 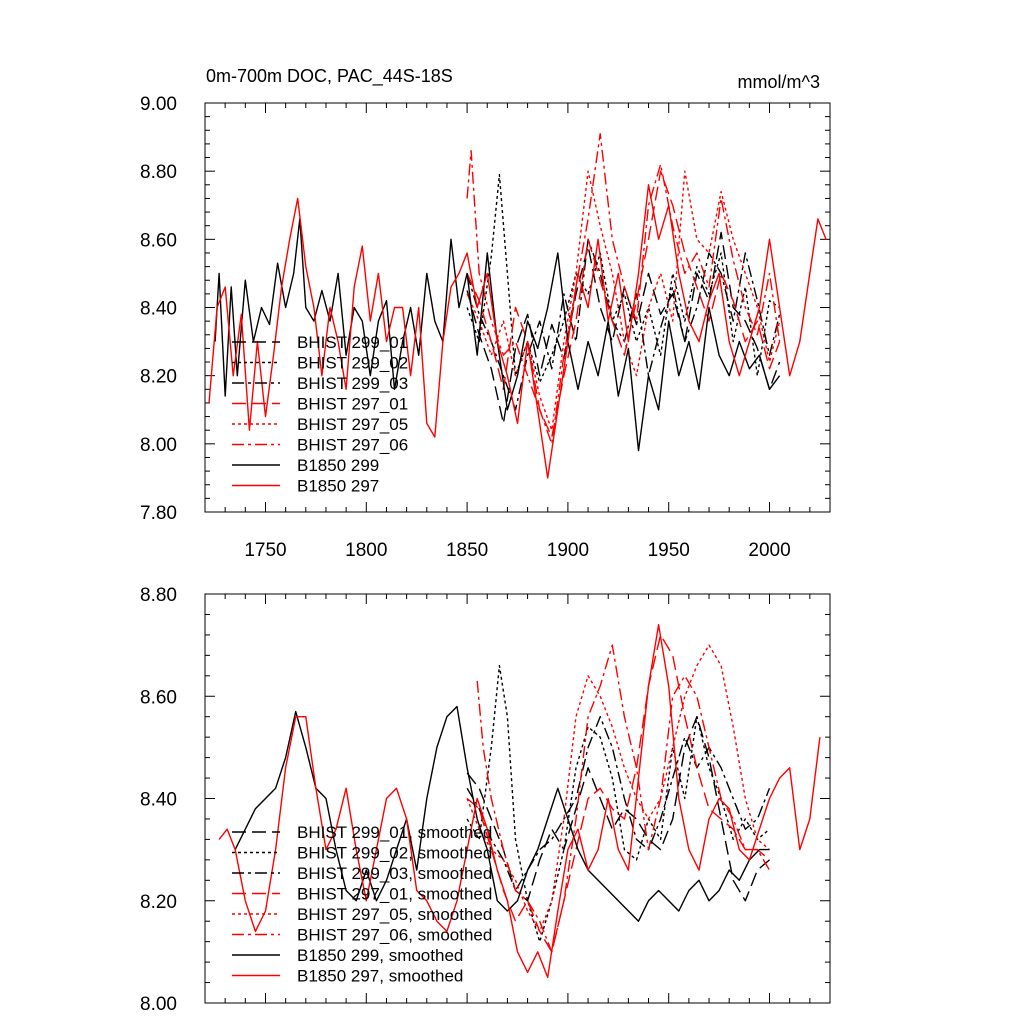 I want to click on series-line-bhist-297-01-smoothed, so click(x=618, y=793).